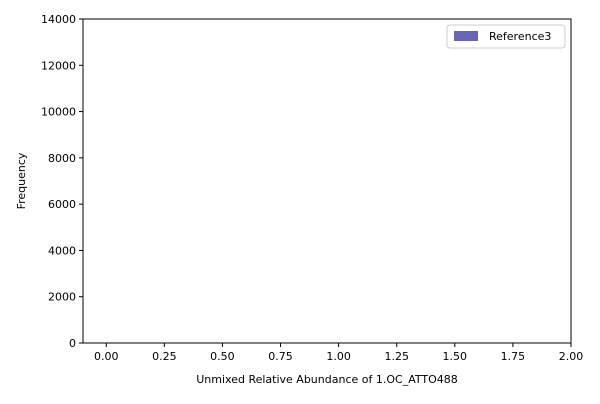 The image size is (600, 404). Describe the element at coordinates (58, 112) in the screenshot. I see `y-tick-label: 10000` at that location.